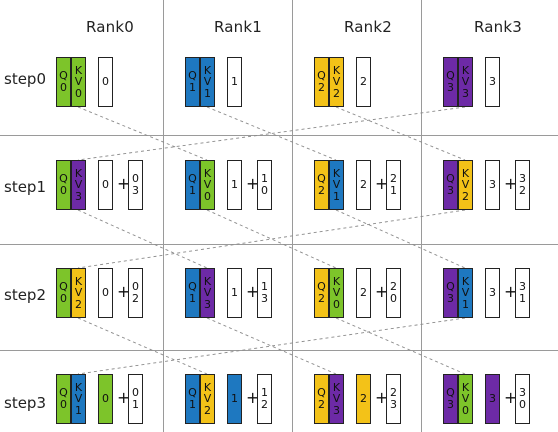 Image resolution: width=558 pixels, height=432 pixels. I want to click on q-block-text: 0, so click(63, 87).